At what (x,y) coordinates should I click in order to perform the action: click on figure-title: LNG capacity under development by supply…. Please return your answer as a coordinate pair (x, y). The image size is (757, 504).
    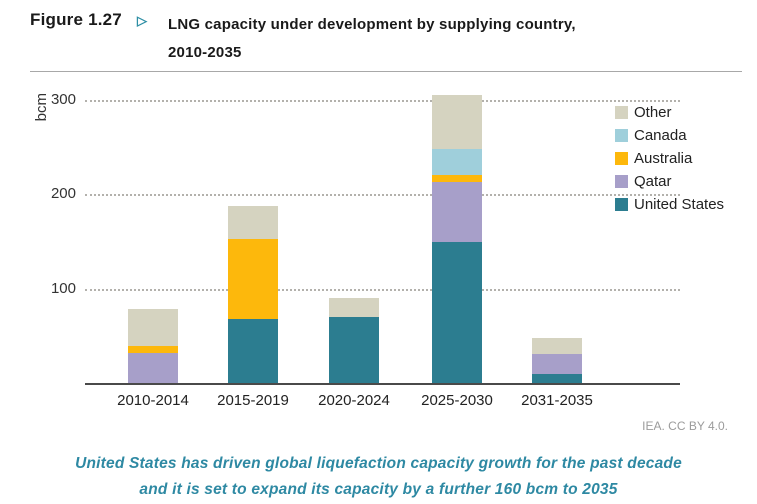
    Looking at the image, I should click on (372, 39).